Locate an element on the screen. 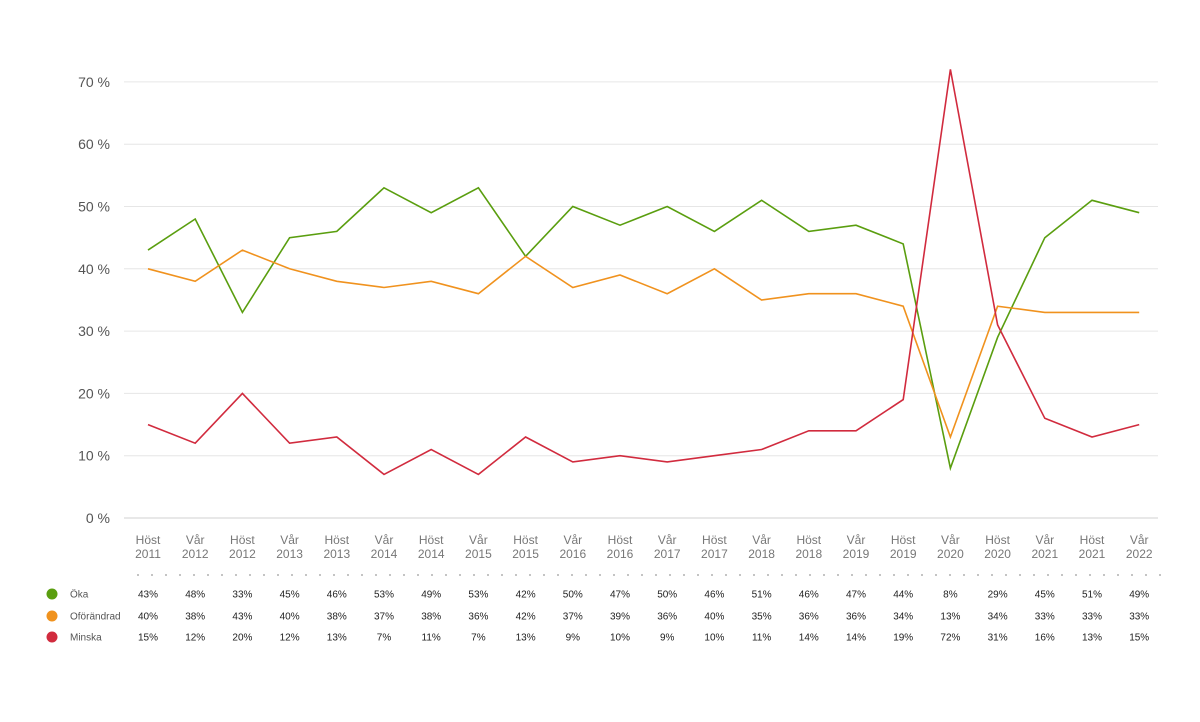  x-tick-label: Höst 2012 is located at coordinates (242, 547).